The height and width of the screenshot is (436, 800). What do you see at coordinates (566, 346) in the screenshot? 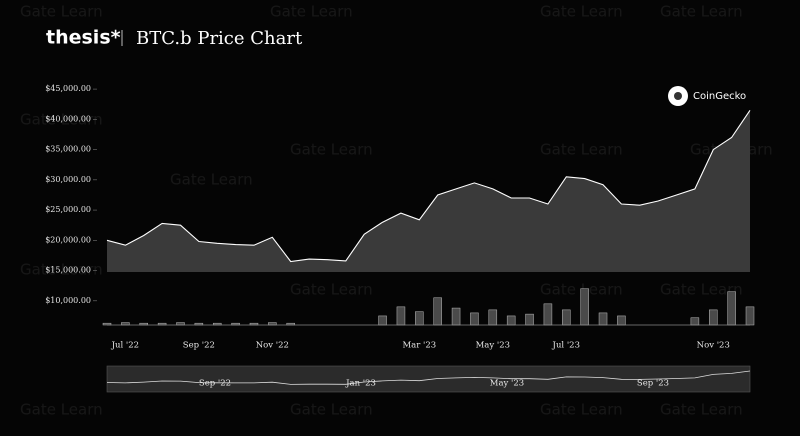
I see `x-tick-label: Jul '23` at bounding box center [566, 346].